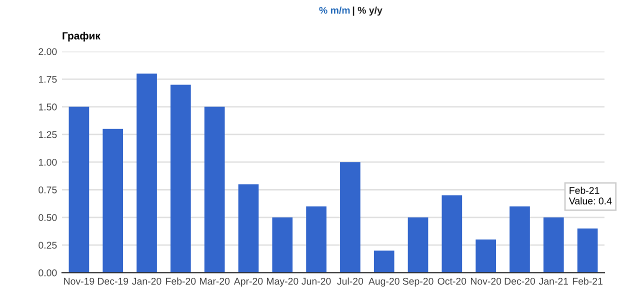 This screenshot has height=303, width=620. What do you see at coordinates (553, 281) in the screenshot?
I see `x-tick-label: Jan-21` at bounding box center [553, 281].